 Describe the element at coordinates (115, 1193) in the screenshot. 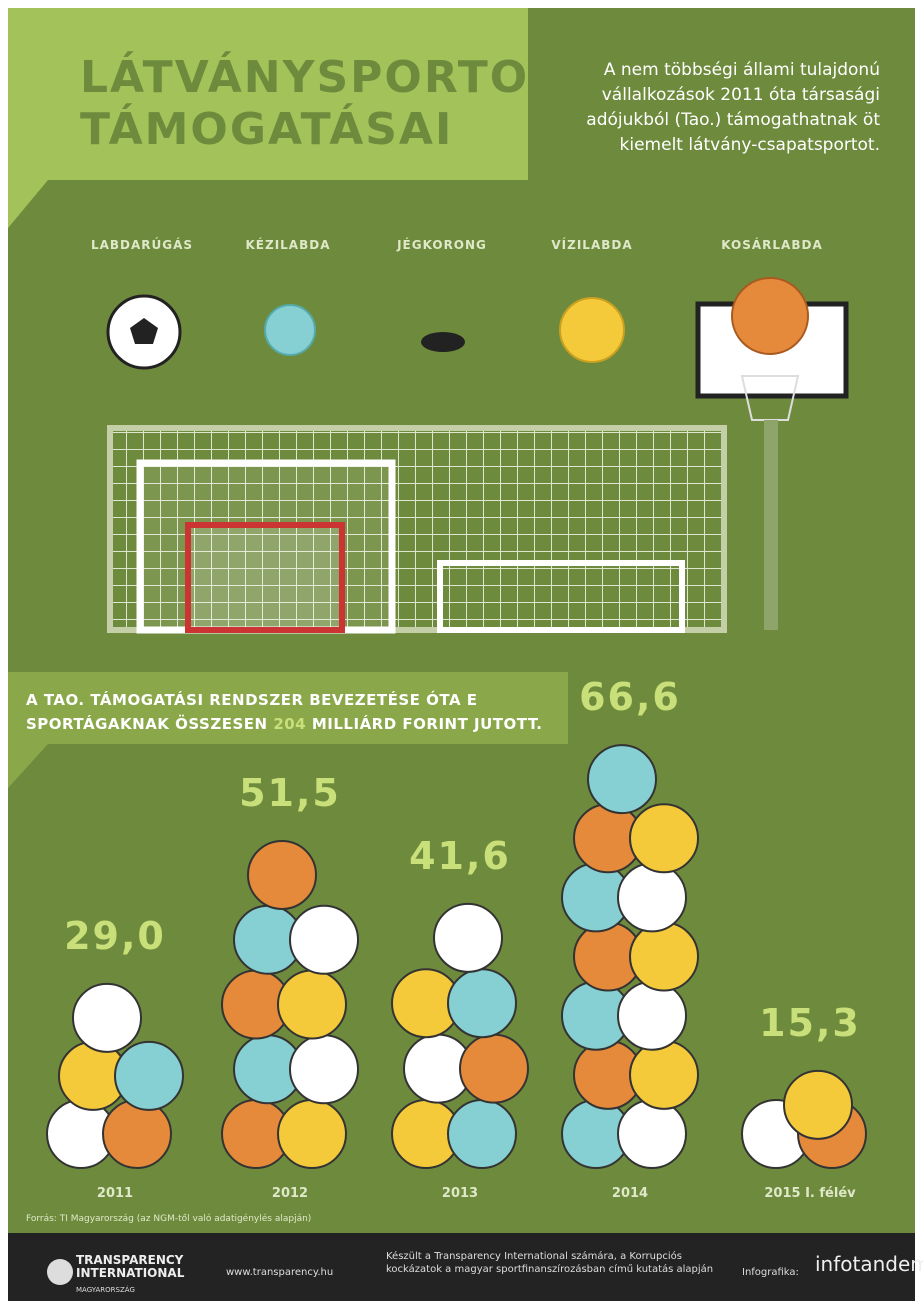

I see `category-label: 2011` at that location.